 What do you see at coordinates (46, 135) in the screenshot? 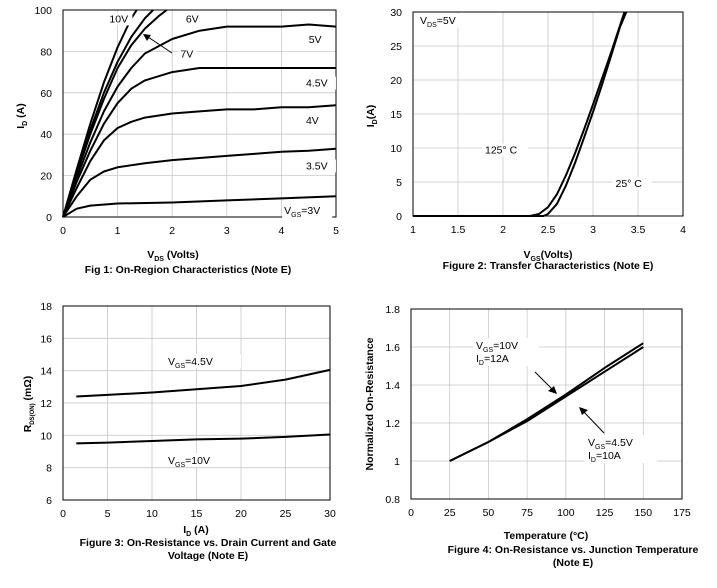
I see `y-tick-label: 40` at bounding box center [46, 135].